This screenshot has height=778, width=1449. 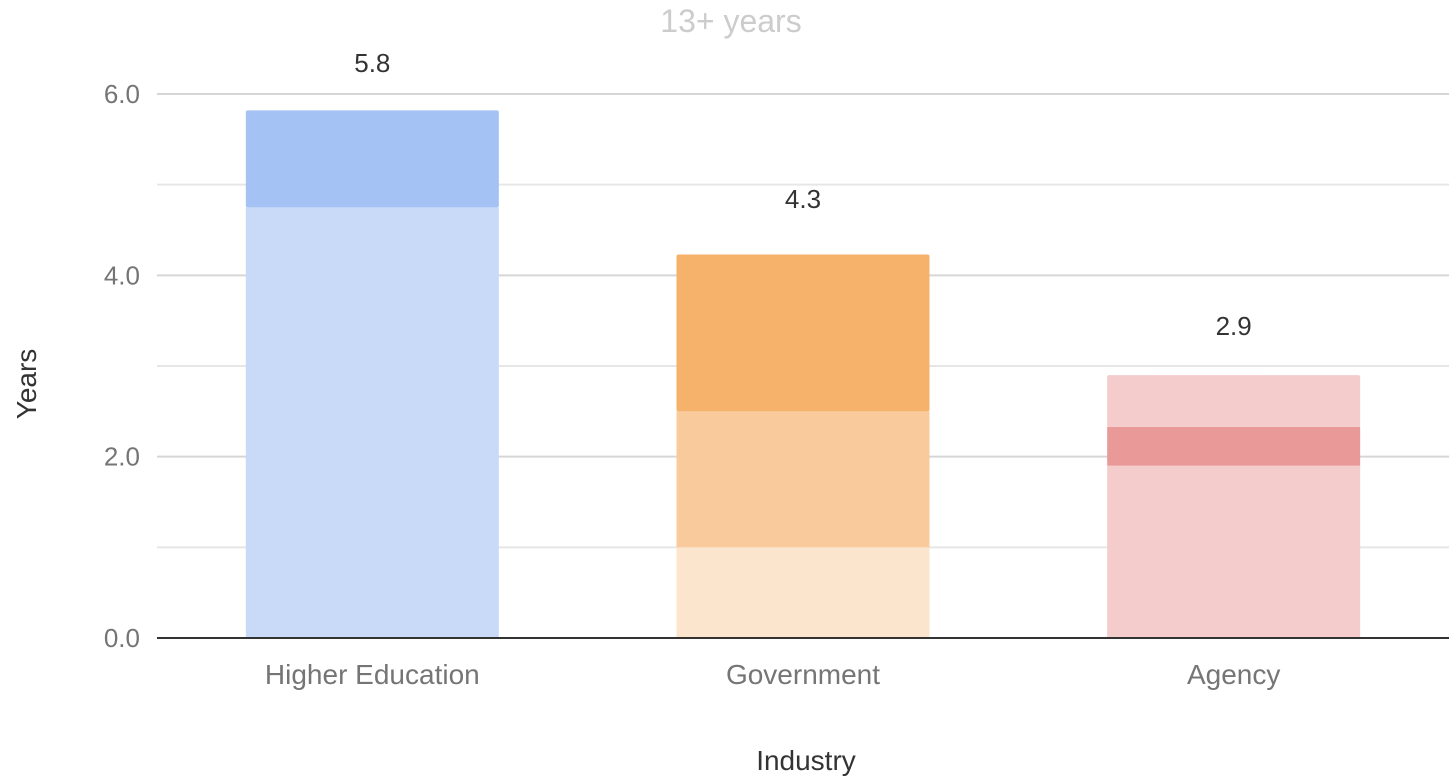 I want to click on bar-government, so click(x=803, y=446).